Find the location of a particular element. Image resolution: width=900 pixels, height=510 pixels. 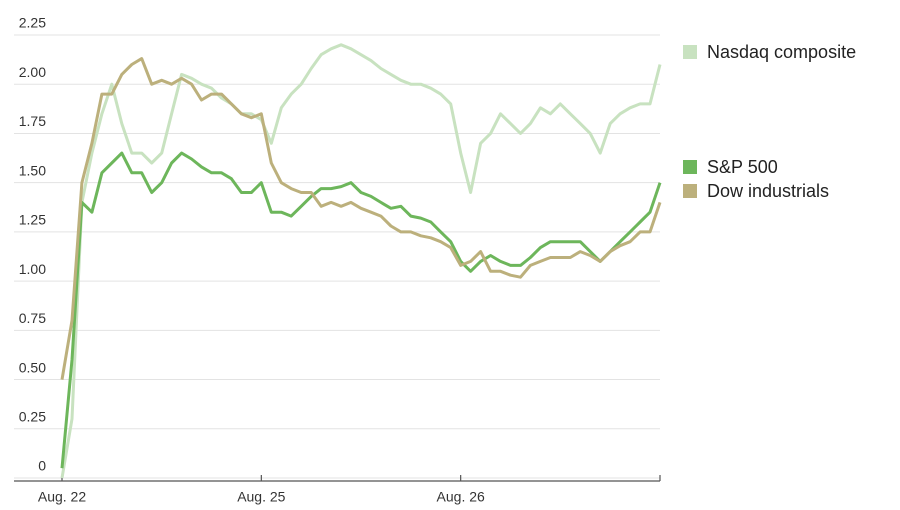

x-tick-label: Aug. 26 is located at coordinates (461, 497).